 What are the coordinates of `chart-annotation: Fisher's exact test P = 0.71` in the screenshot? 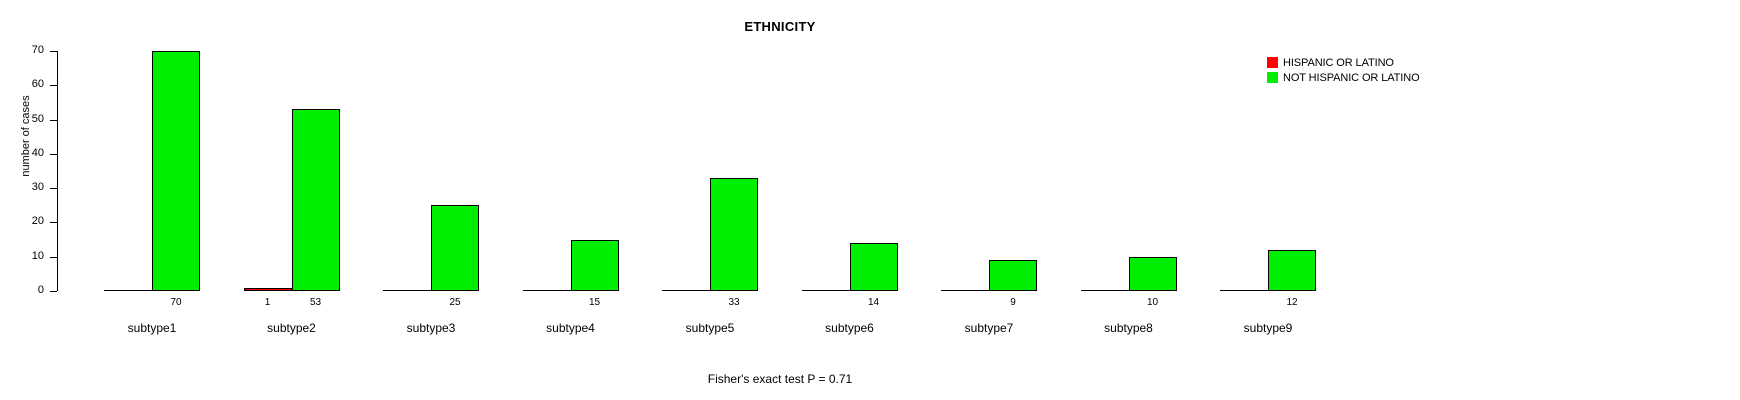 It's located at (780, 379).